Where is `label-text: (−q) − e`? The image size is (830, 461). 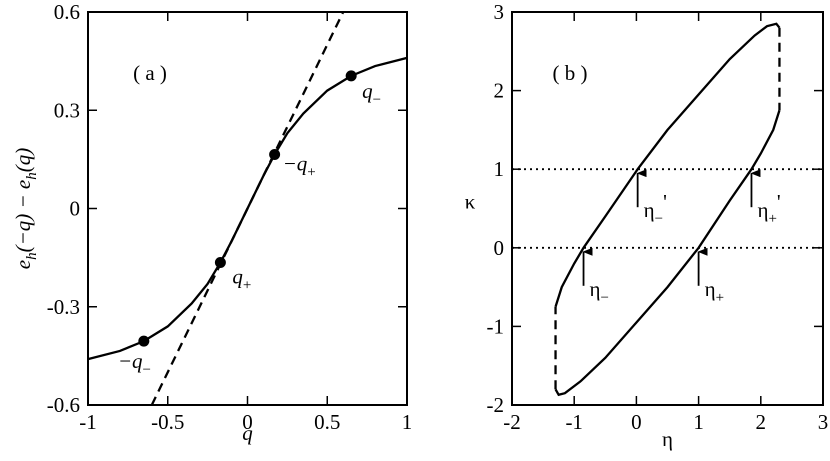
label-text: (−q) − e is located at coordinates (23, 216).